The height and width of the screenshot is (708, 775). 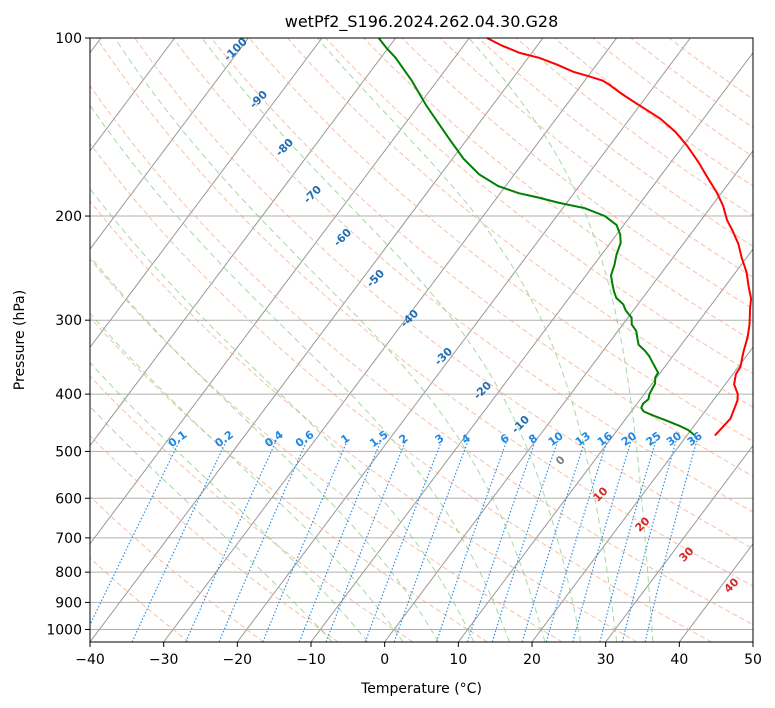 What do you see at coordinates (654, 439) in the screenshot?
I see `mixing-ratio-label: 25` at bounding box center [654, 439].